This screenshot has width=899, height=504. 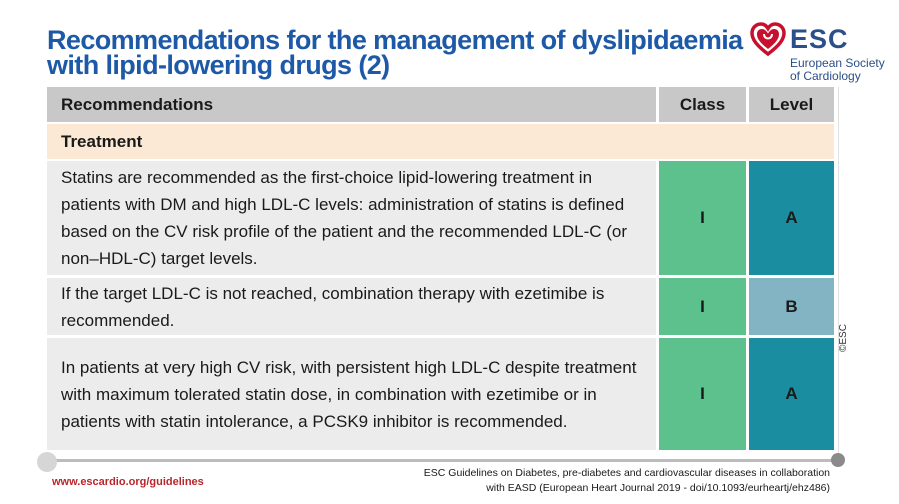 I want to click on header-level: Level, so click(x=791, y=104).